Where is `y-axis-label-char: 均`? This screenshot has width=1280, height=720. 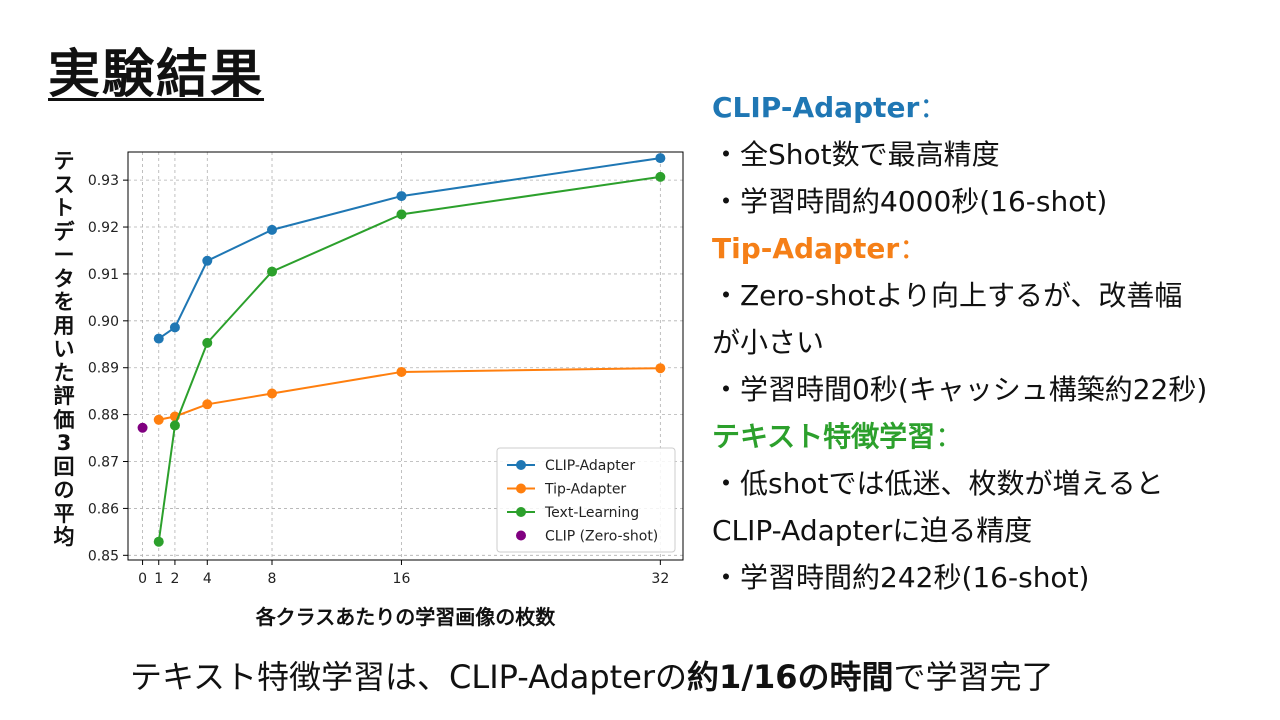 y-axis-label-char: 均 is located at coordinates (64, 537).